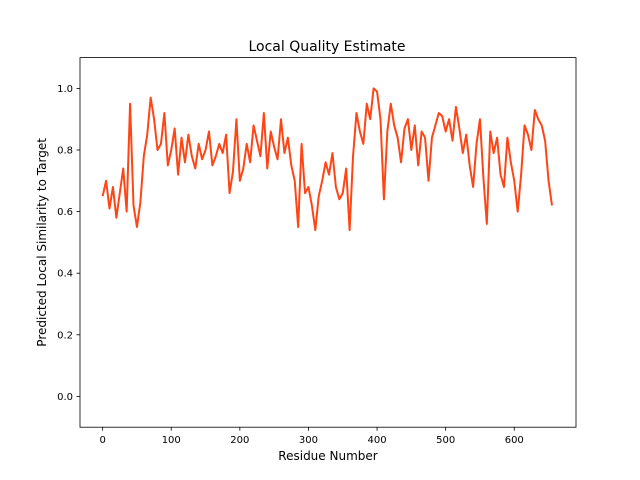 The width and height of the screenshot is (640, 480). Describe the element at coordinates (65, 89) in the screenshot. I see `y-tick-label: 1.0` at that location.